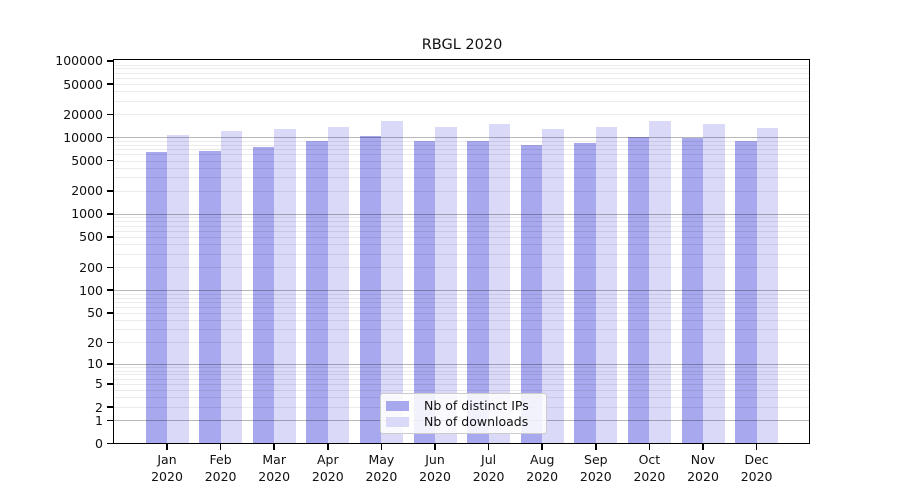 This screenshot has height=500, width=900. Describe the element at coordinates (83, 84) in the screenshot. I see `y-axis-tick-label: 50000` at that location.